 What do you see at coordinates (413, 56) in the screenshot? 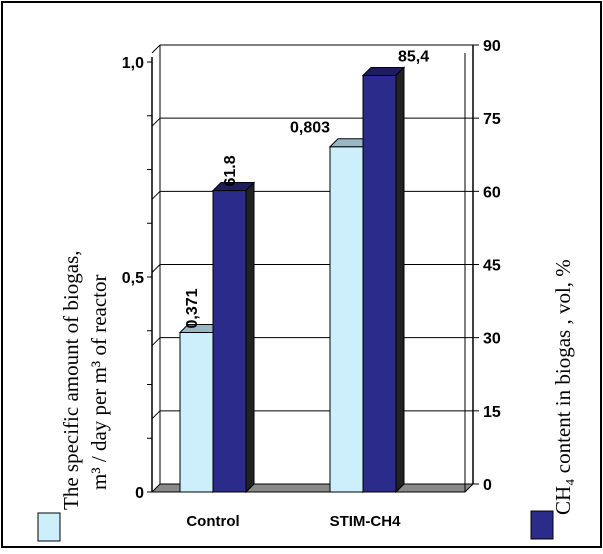
I see `data-label: 85,4` at bounding box center [413, 56].